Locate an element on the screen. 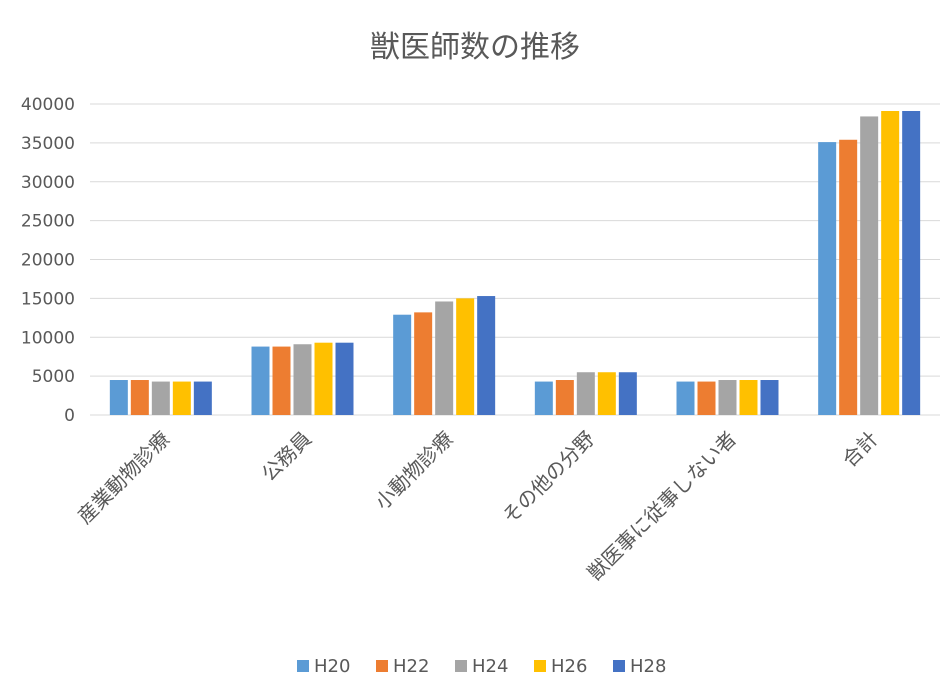 Image resolution: width=950 pixels, height=700 pixels. x-category-label: その他の分野 is located at coordinates (549, 478).